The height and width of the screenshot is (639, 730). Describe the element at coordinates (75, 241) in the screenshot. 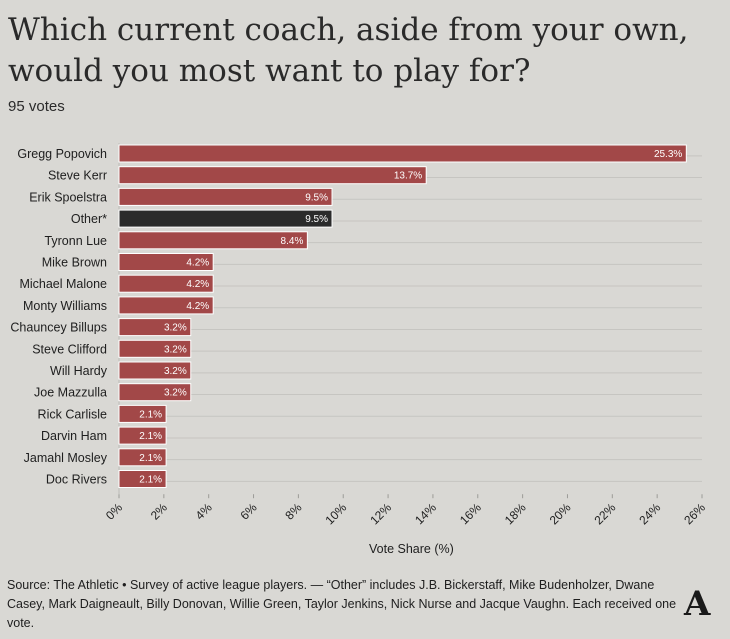

I see `category-label: Tyronn Lue` at that location.